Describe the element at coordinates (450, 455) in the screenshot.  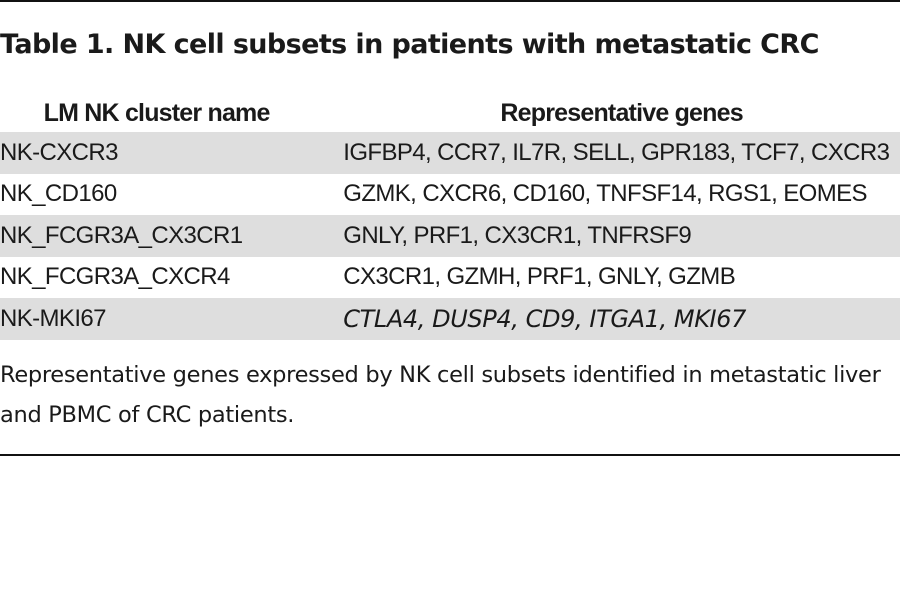
I see `bottom-rule` at that location.